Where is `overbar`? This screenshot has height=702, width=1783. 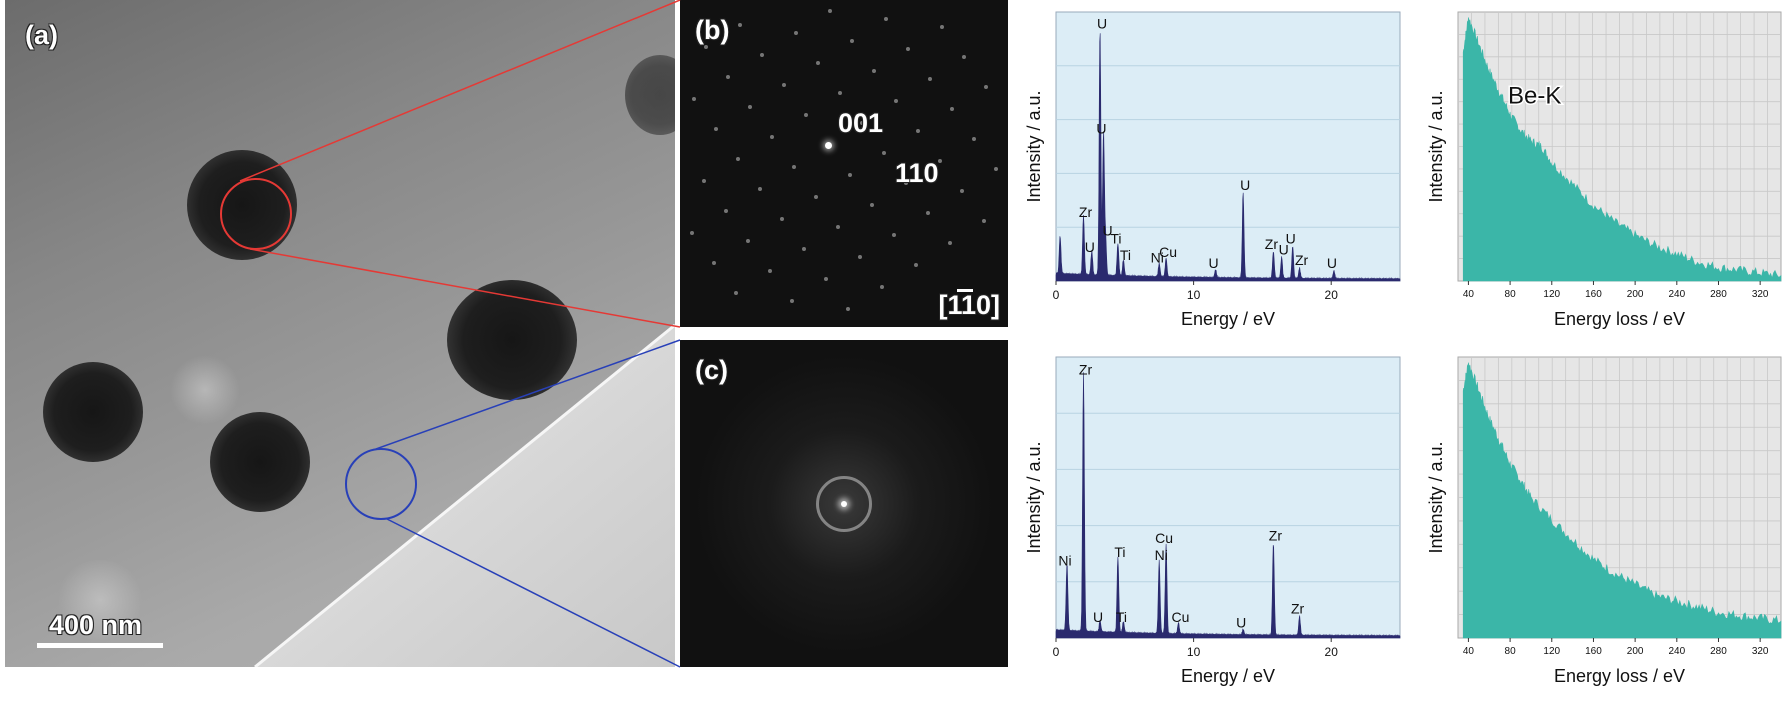 overbar is located at coordinates (965, 290).